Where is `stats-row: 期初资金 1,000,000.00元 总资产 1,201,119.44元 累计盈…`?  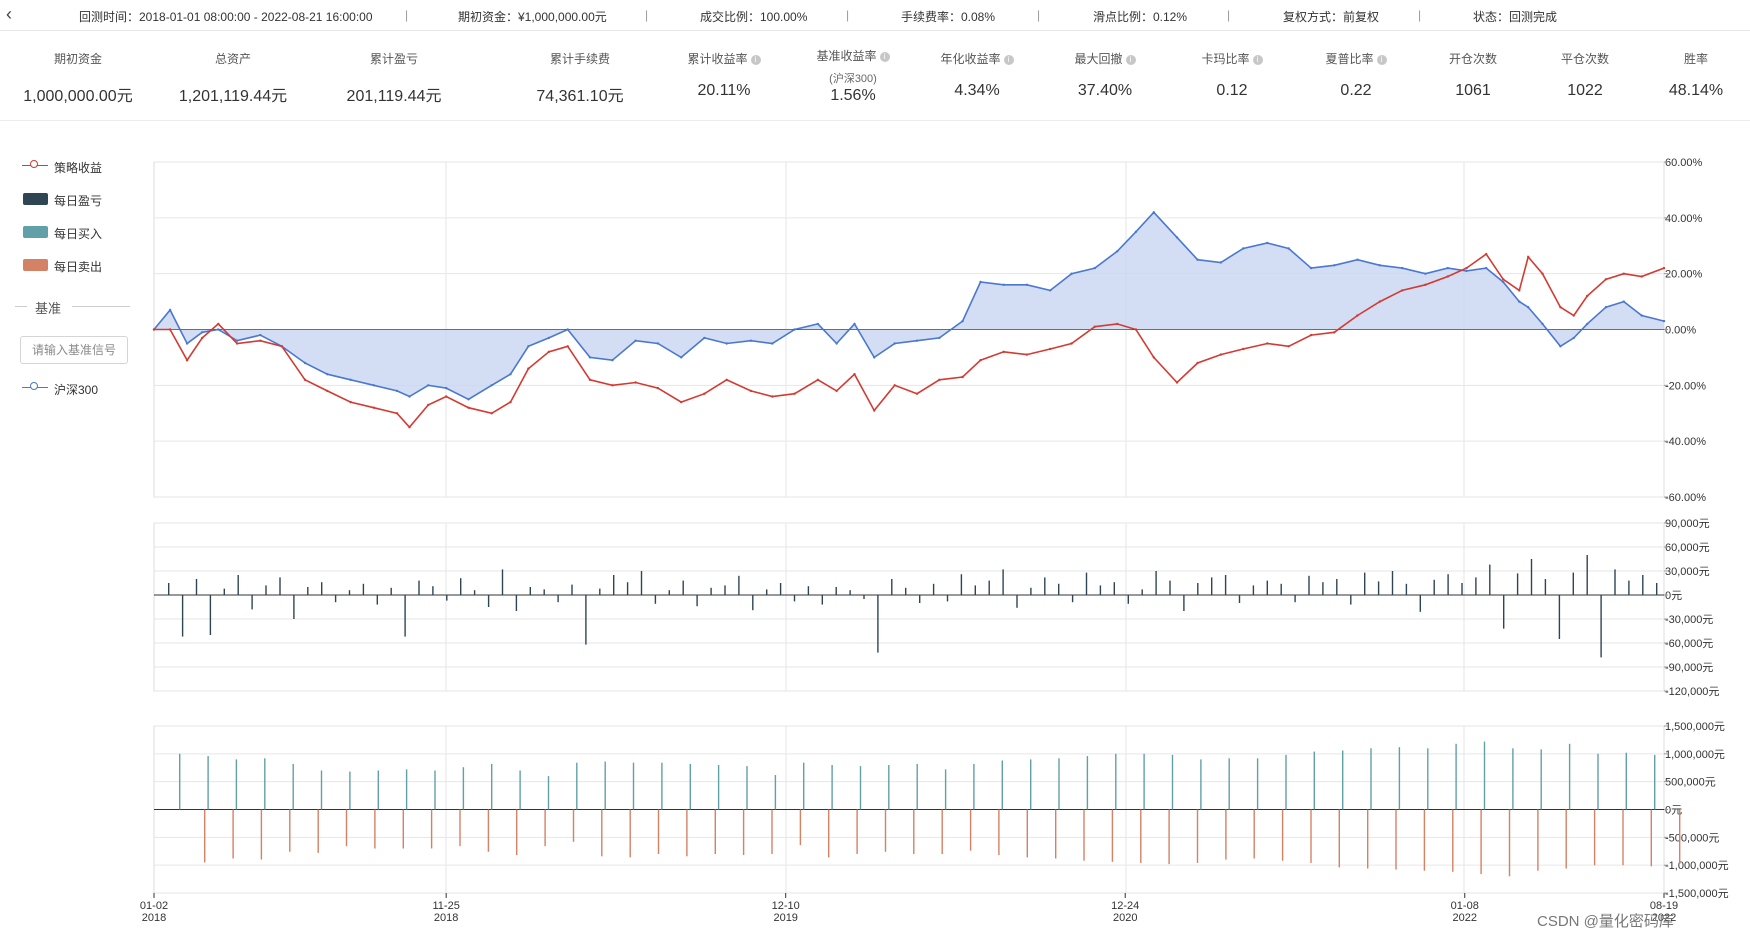
stats-row: 期初资金 1,000,000.00元 总资产 1,201,119.44元 累计盈… is located at coordinates (875, 76).